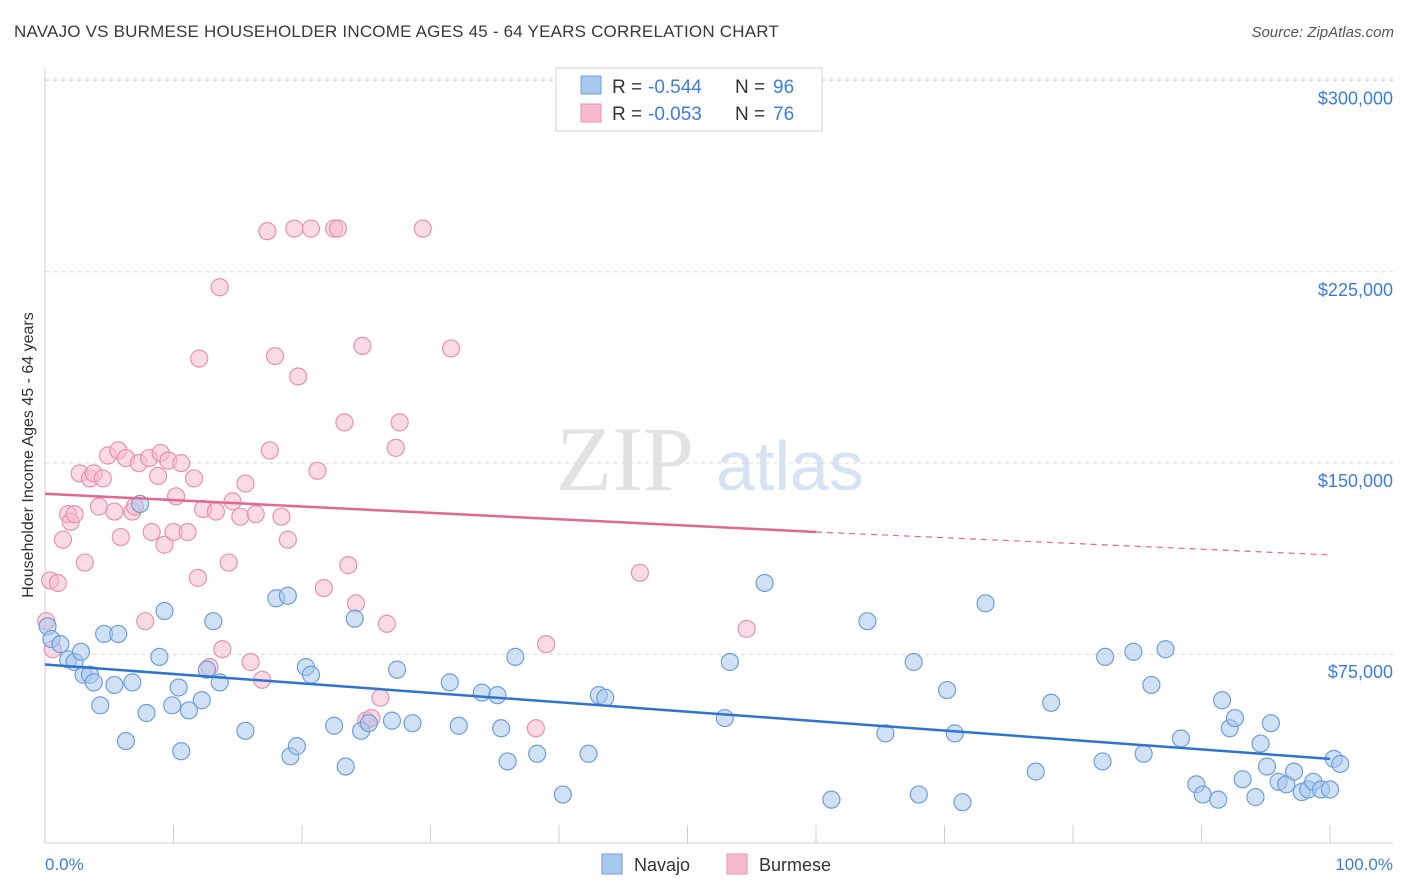 This screenshot has width=1406, height=892. What do you see at coordinates (750, 87) in the screenshot?
I see `legend-n-label-navajo: N =` at bounding box center [750, 87].